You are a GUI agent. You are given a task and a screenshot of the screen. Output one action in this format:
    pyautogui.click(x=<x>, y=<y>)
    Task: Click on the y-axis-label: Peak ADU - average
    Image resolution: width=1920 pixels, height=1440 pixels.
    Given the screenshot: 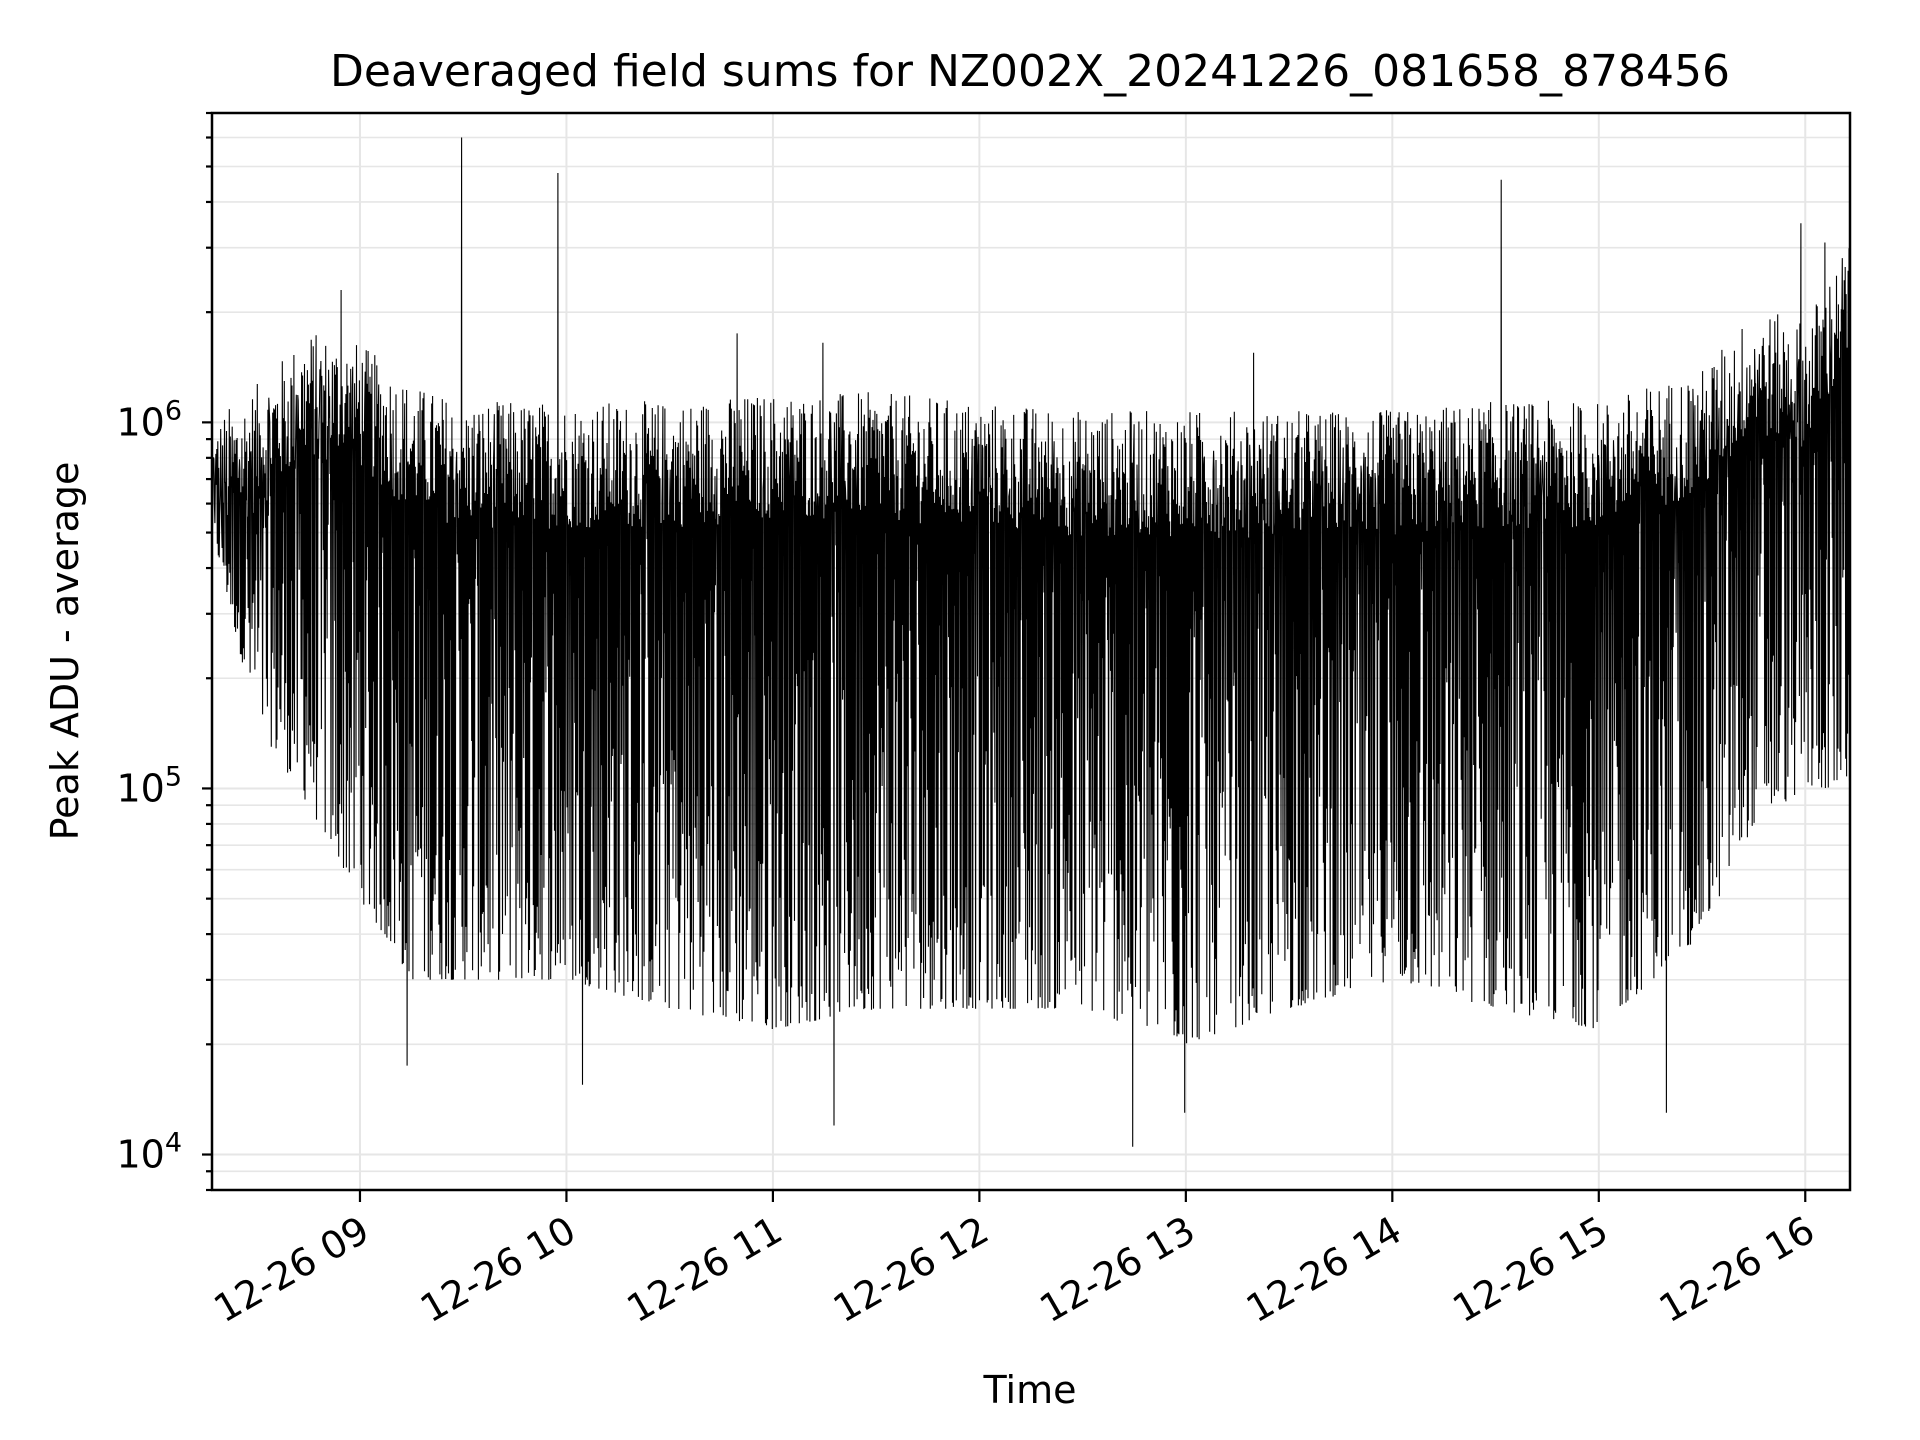 What is the action you would take?
    pyautogui.click(x=65, y=651)
    